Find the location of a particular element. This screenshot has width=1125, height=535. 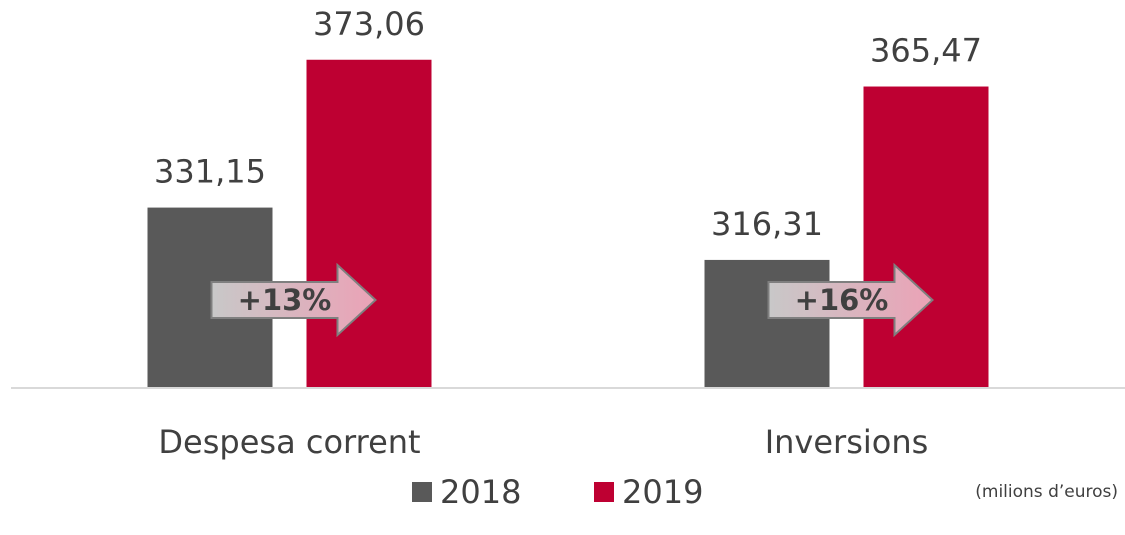

value-label: 373,06 is located at coordinates (369, 24).